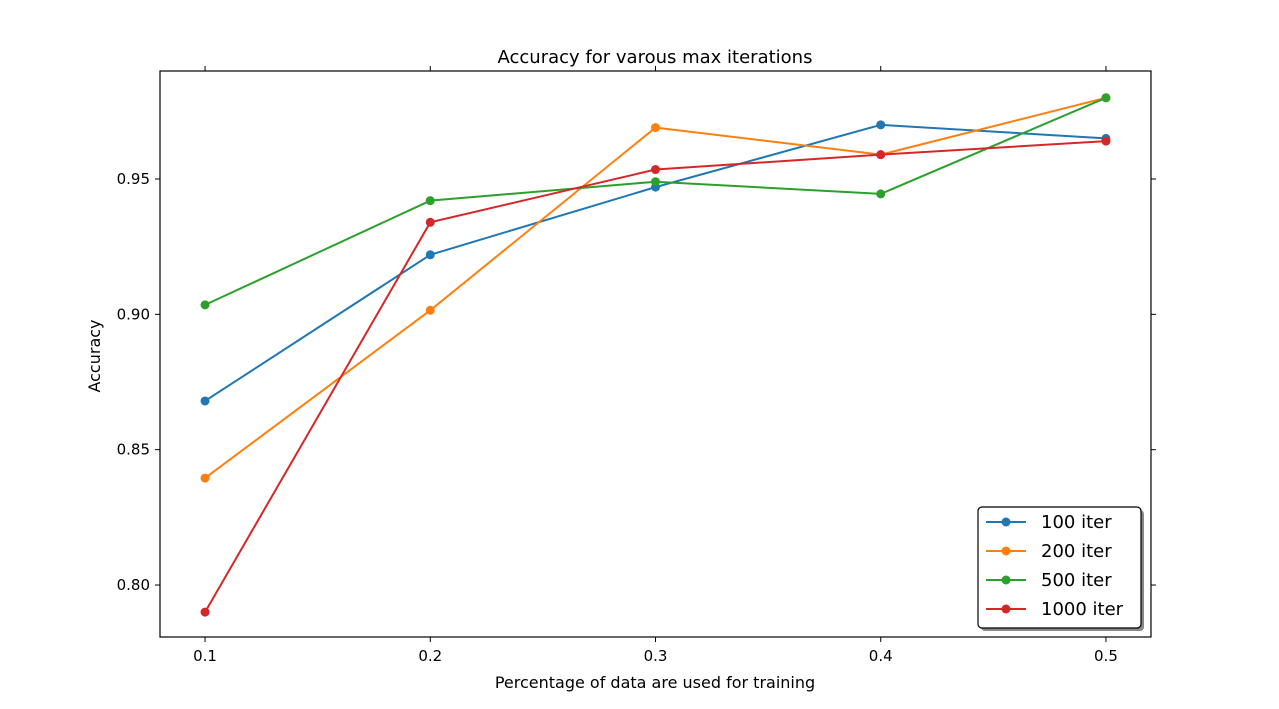  I want to click on legend: 100 iter 200 iter 500 iter 1000 iter, so click(1060, 568).